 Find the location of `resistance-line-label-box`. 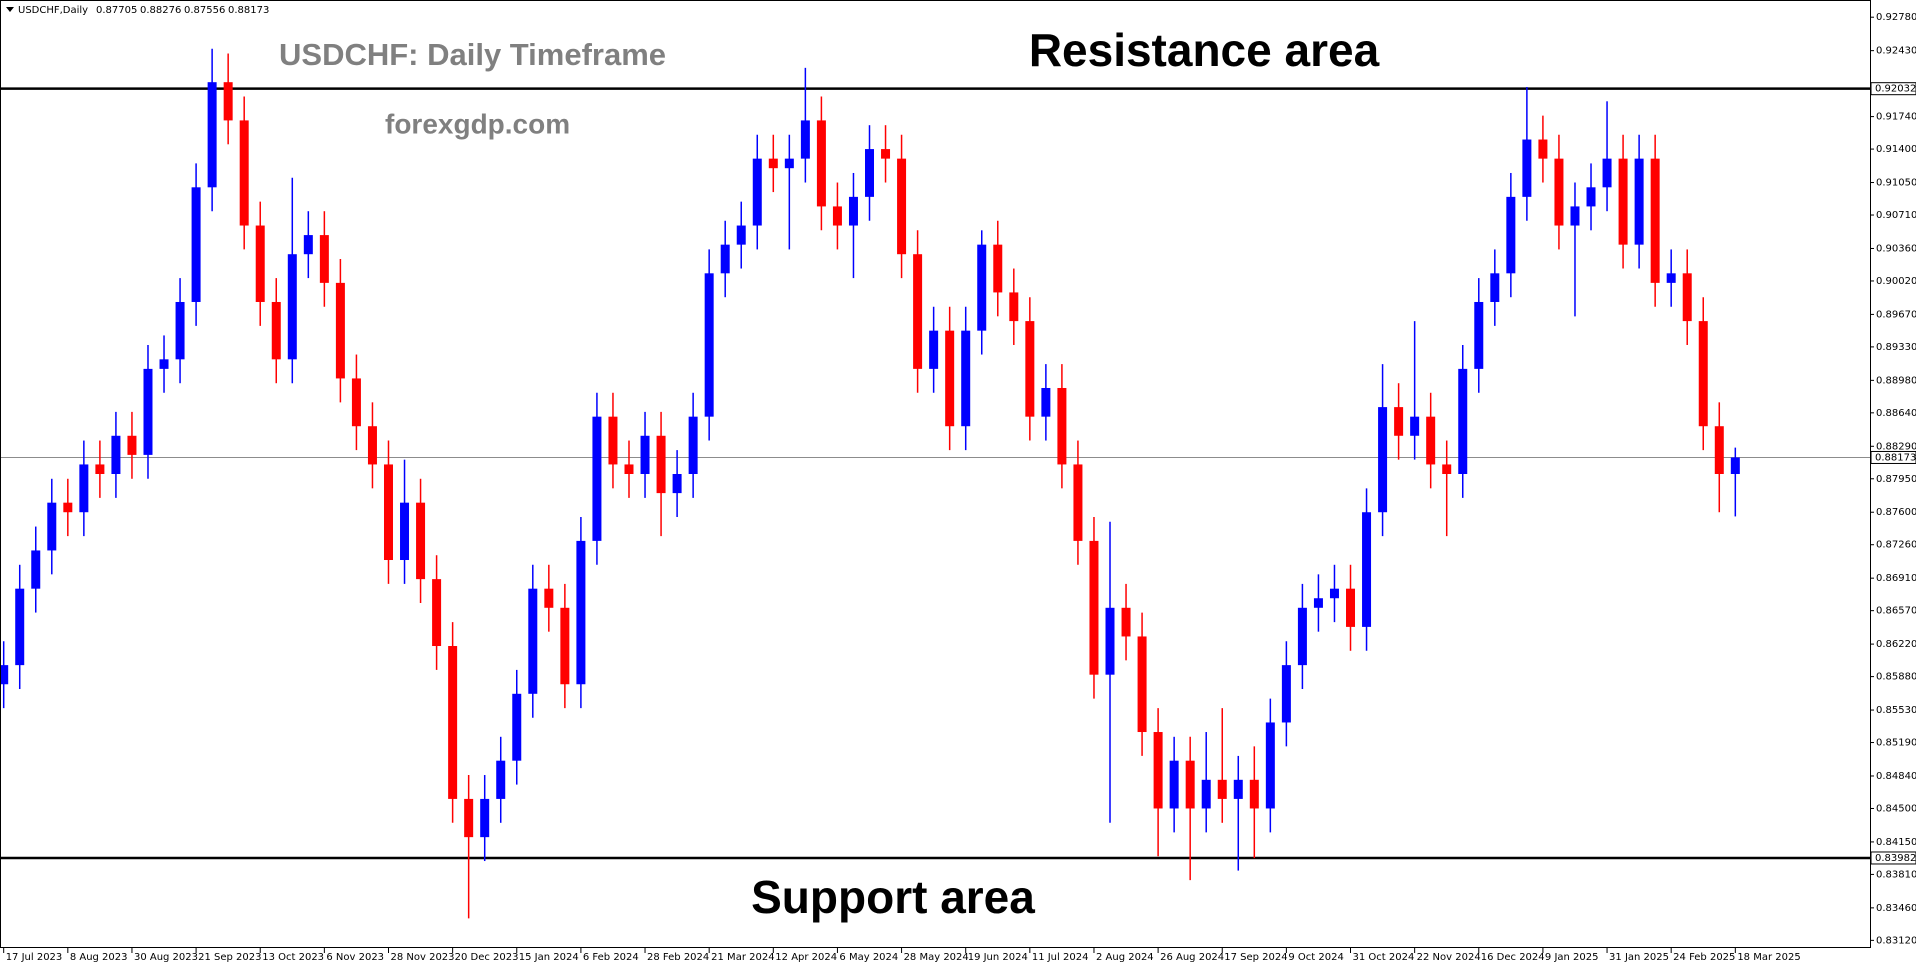

resistance-line-label-box is located at coordinates (1893, 89).